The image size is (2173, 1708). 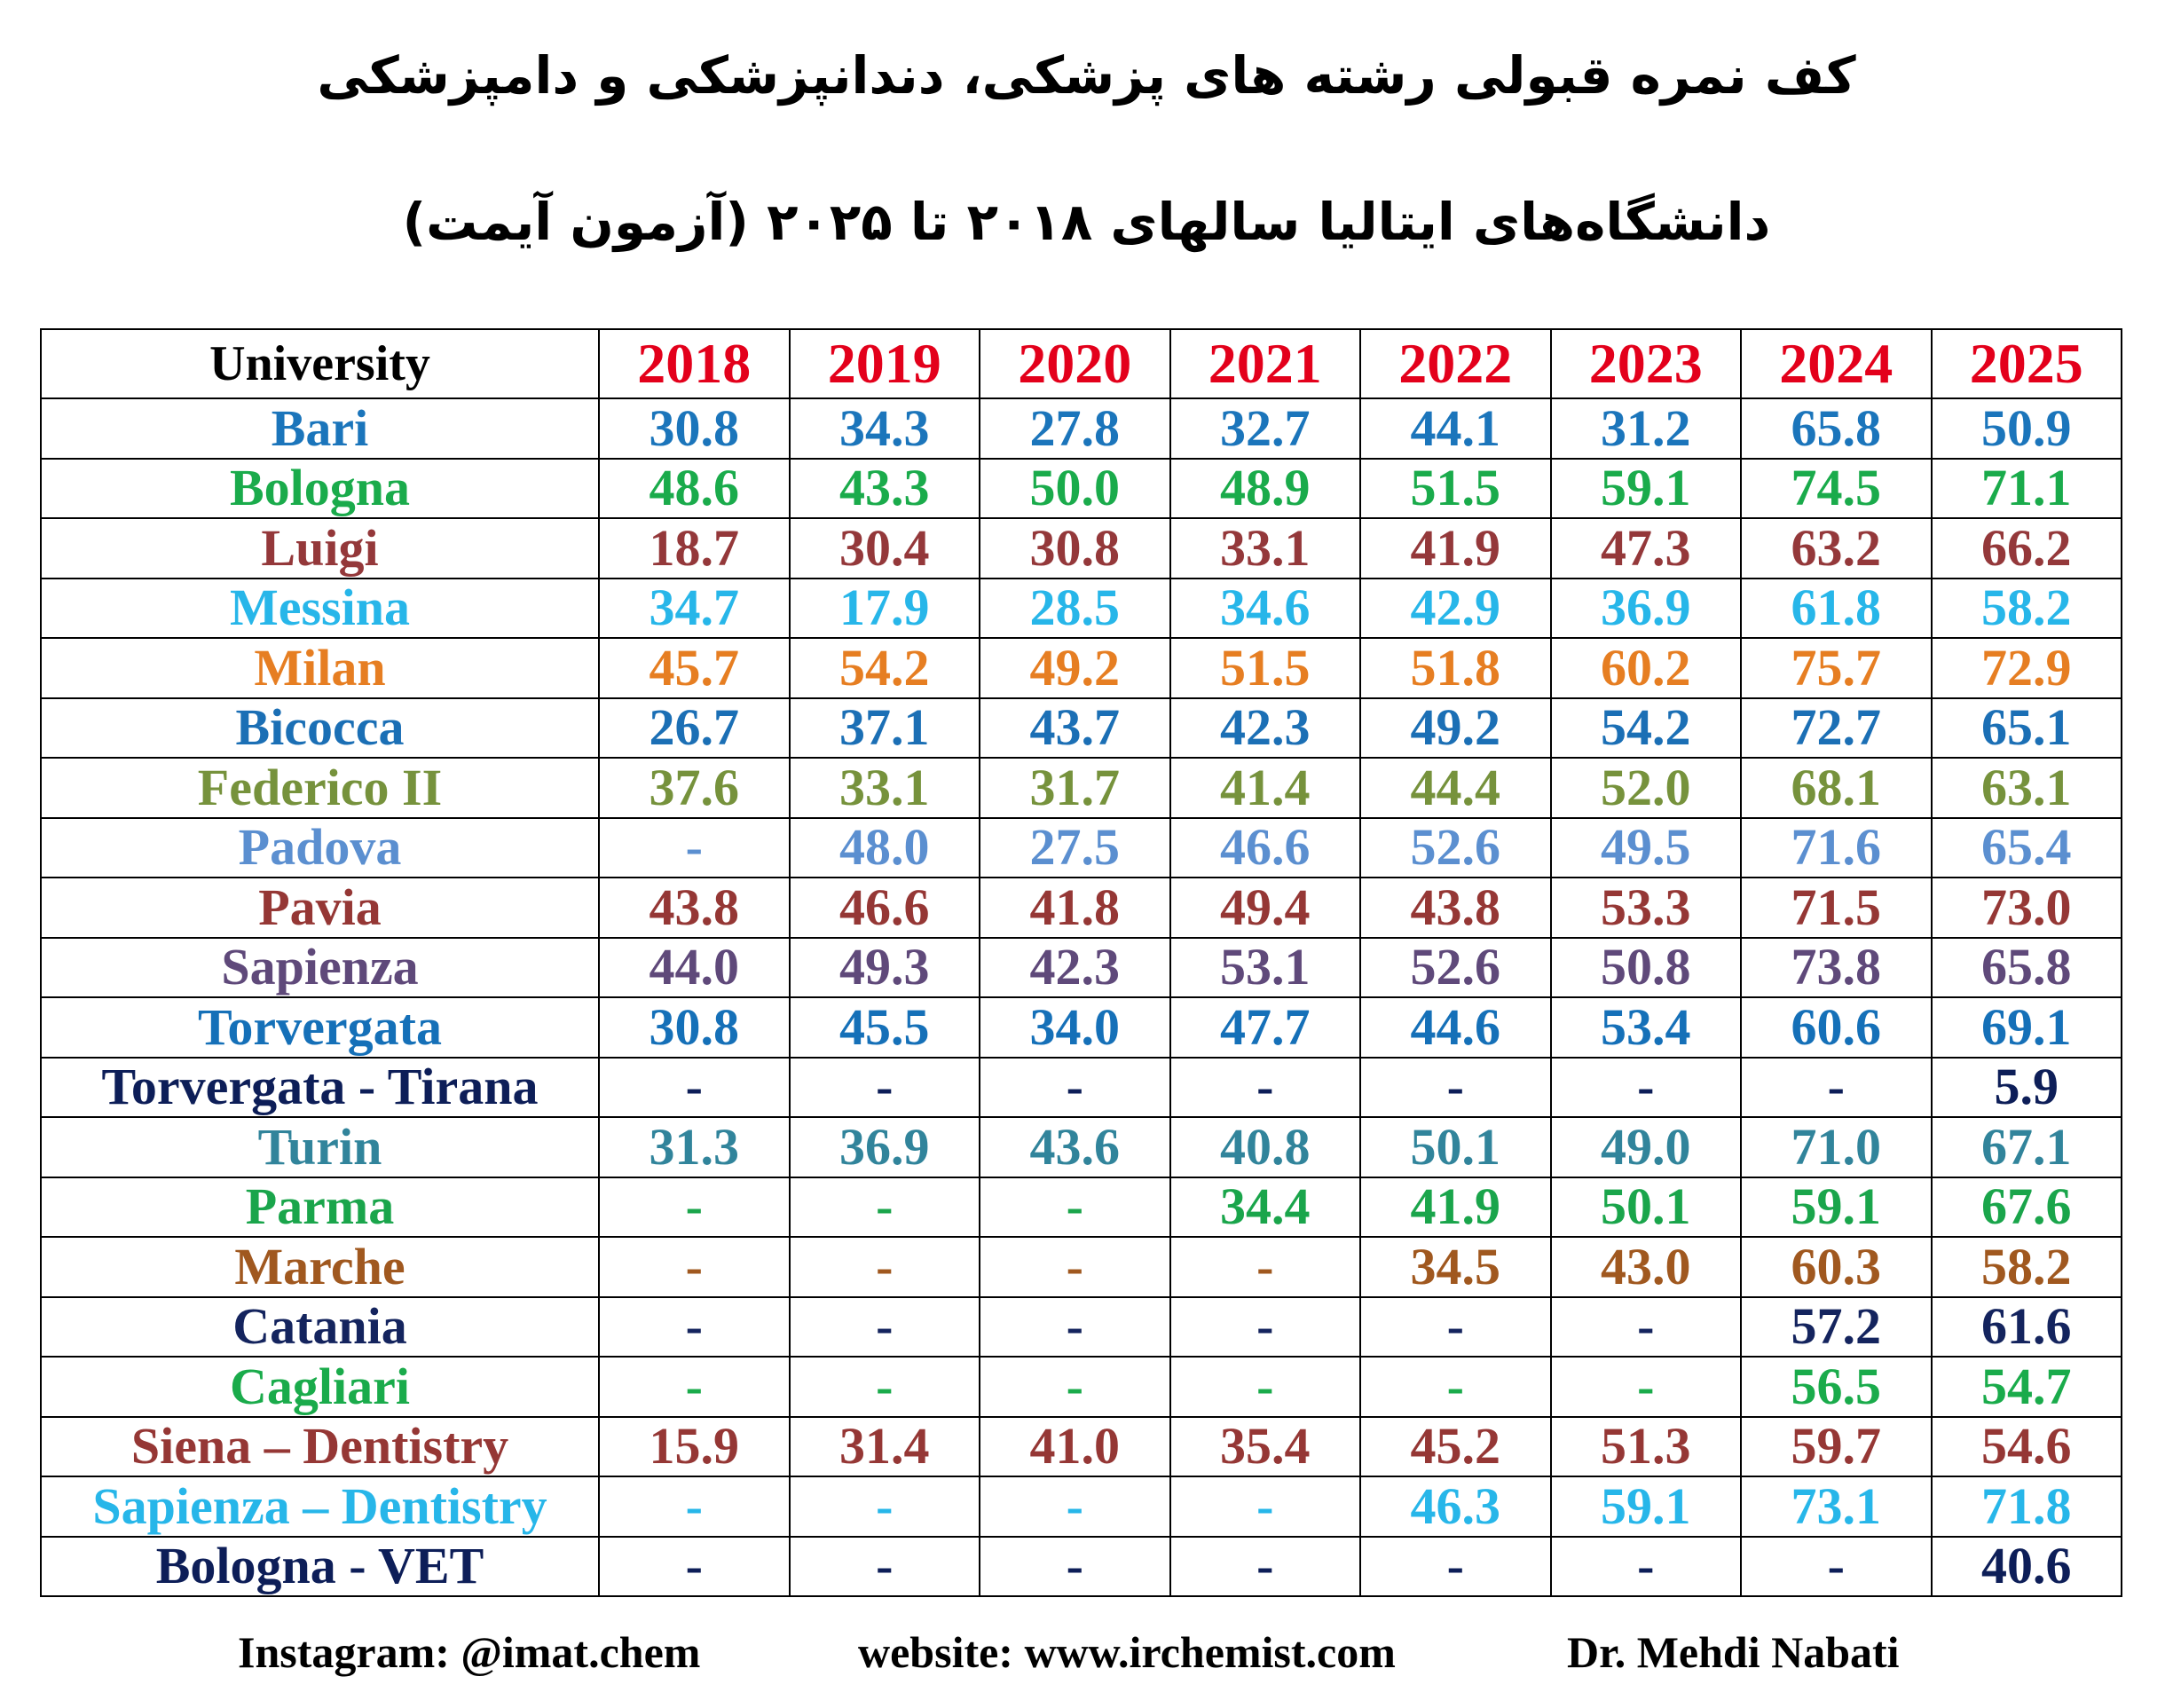 What do you see at coordinates (1645, 548) in the screenshot?
I see `score-cell: 47.3` at bounding box center [1645, 548].